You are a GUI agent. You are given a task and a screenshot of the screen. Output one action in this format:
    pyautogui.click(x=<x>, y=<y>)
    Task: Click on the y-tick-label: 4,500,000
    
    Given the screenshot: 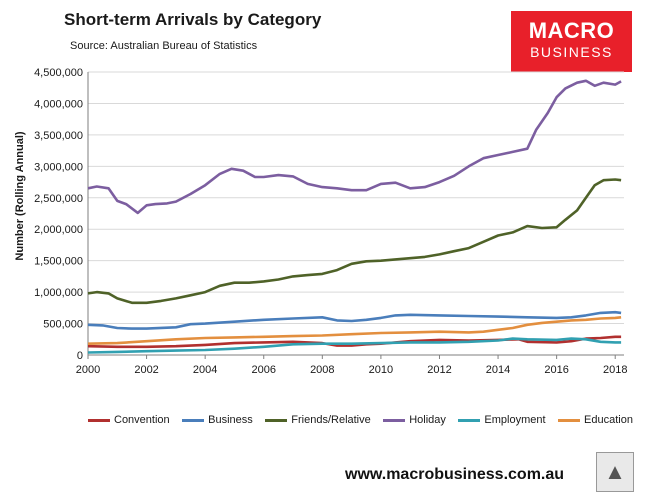 What is the action you would take?
    pyautogui.click(x=58, y=73)
    